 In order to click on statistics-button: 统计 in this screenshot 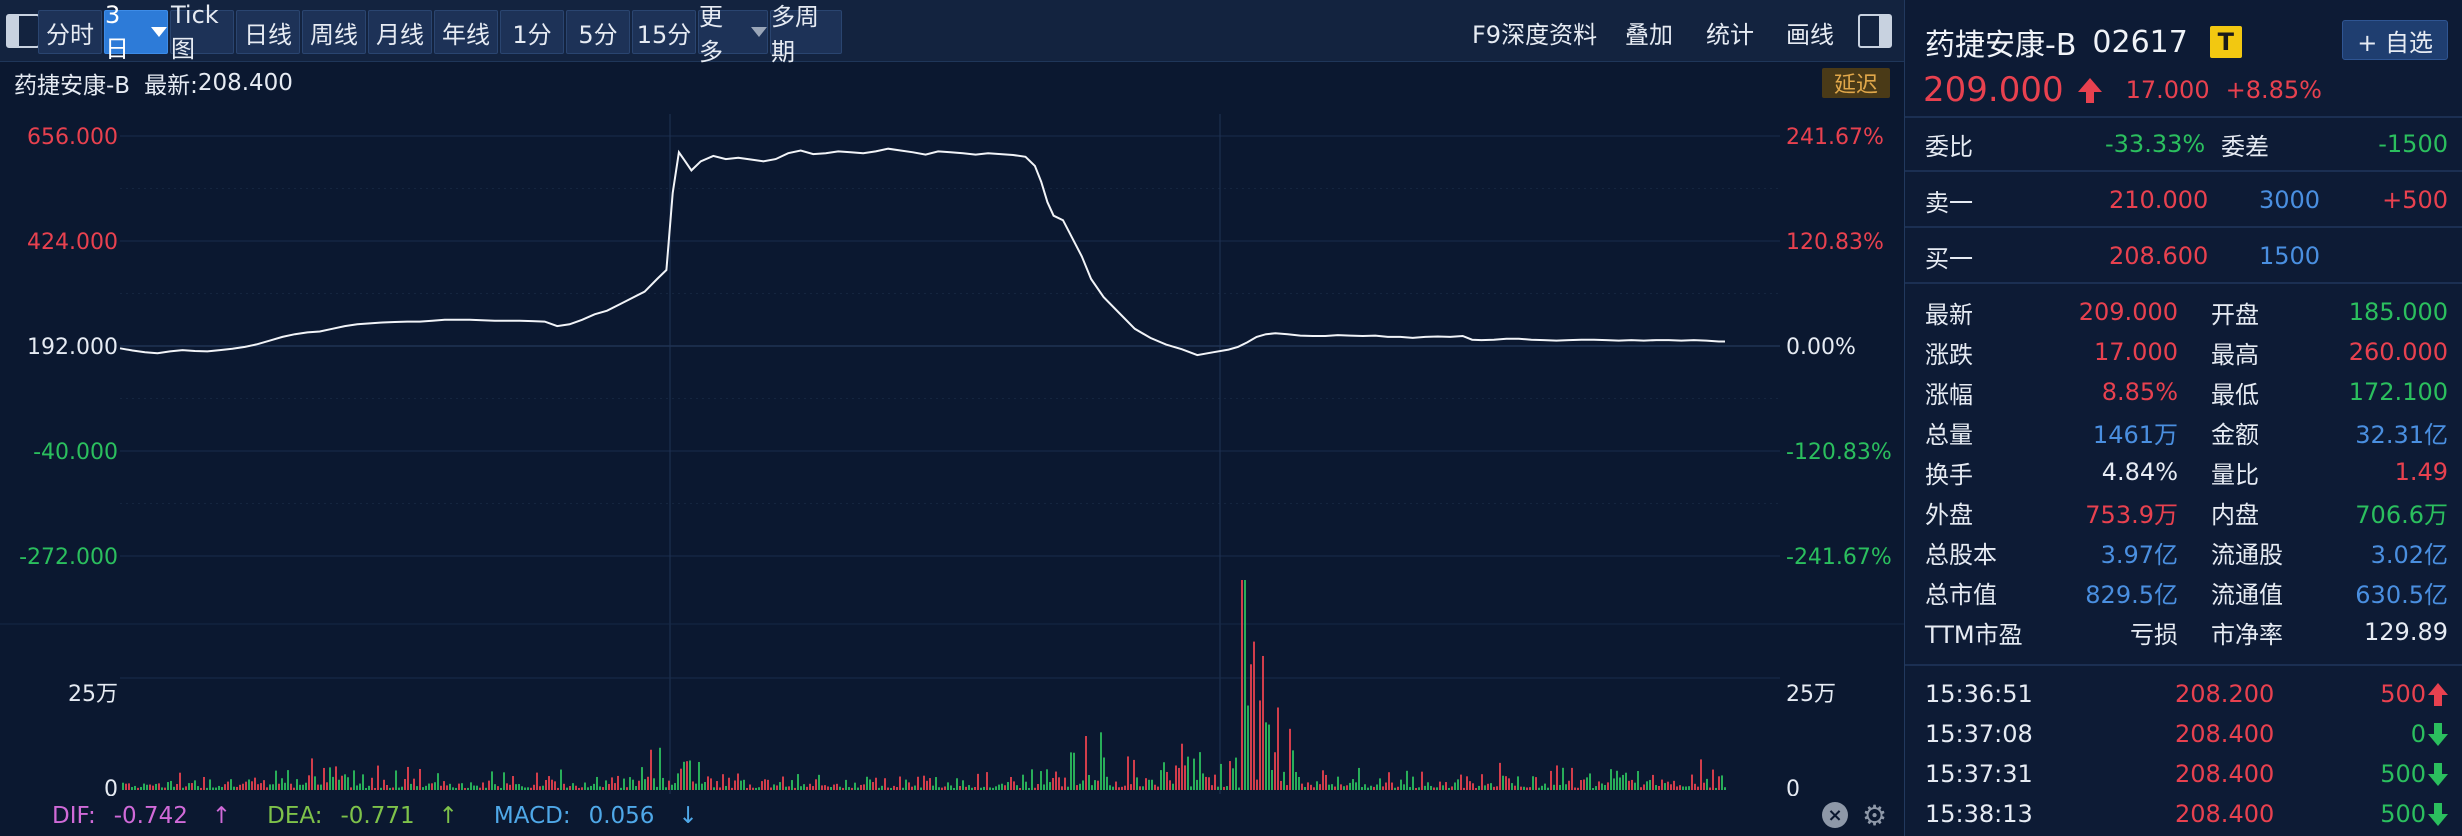, I will do `click(1730, 34)`.